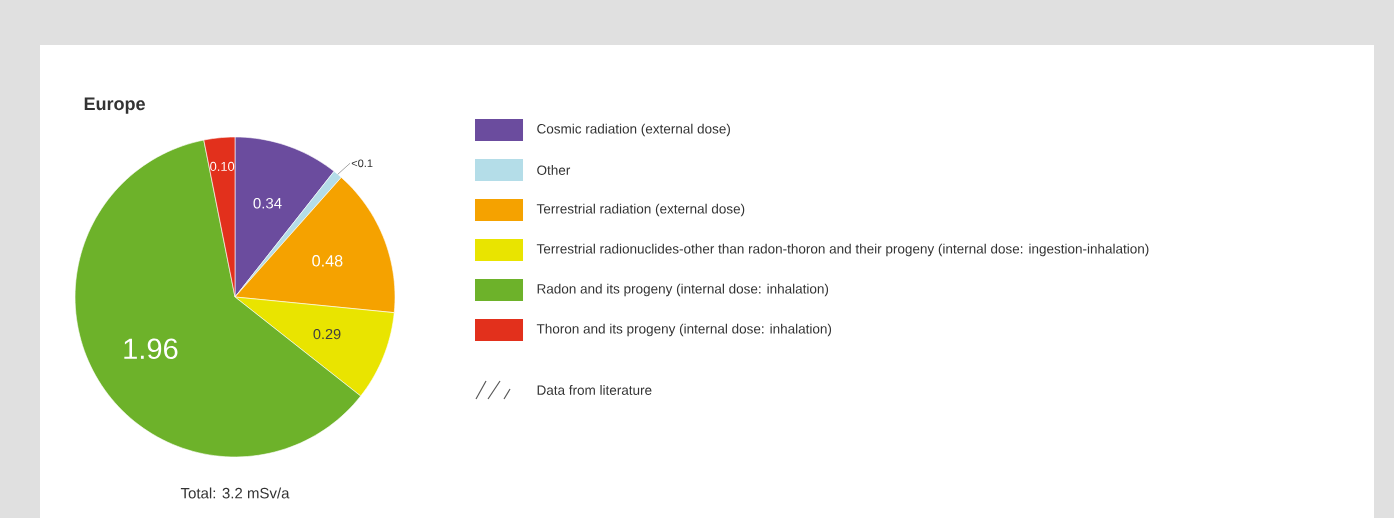  What do you see at coordinates (327, 334) in the screenshot?
I see `data-label: 0.29` at bounding box center [327, 334].